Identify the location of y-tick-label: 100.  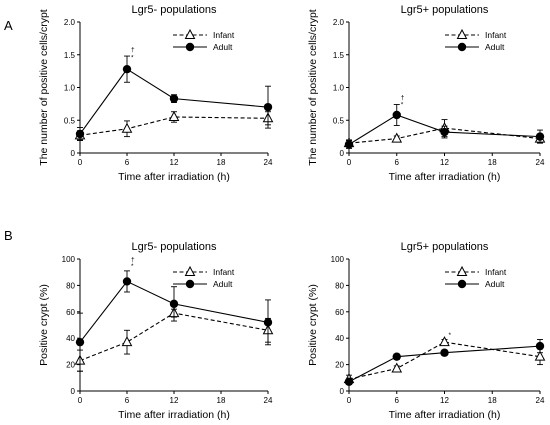
(338, 259).